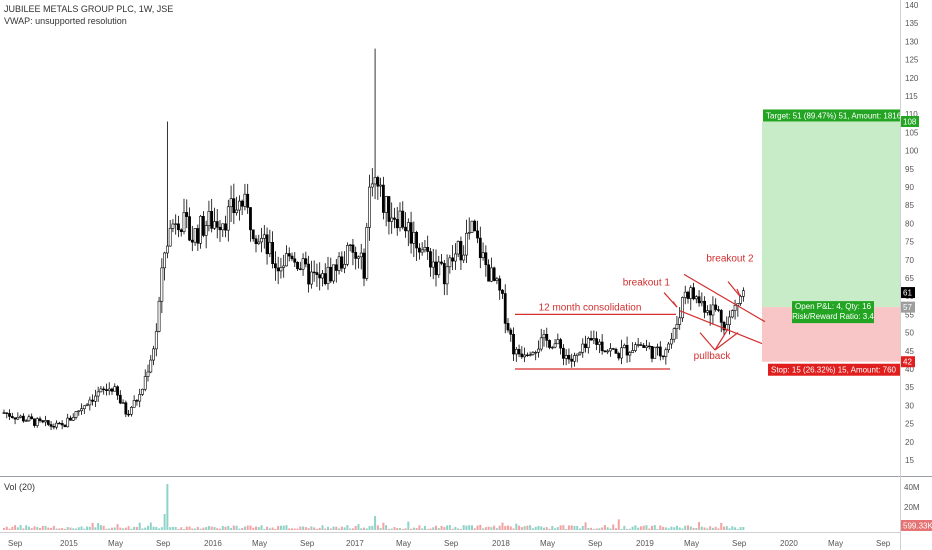 This screenshot has height=550, width=932. I want to click on price-tick: 90, so click(909, 187).